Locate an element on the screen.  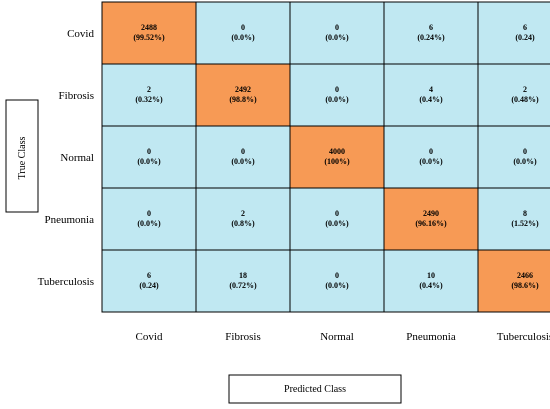
row-label: Pneumonia is located at coordinates (70, 220).